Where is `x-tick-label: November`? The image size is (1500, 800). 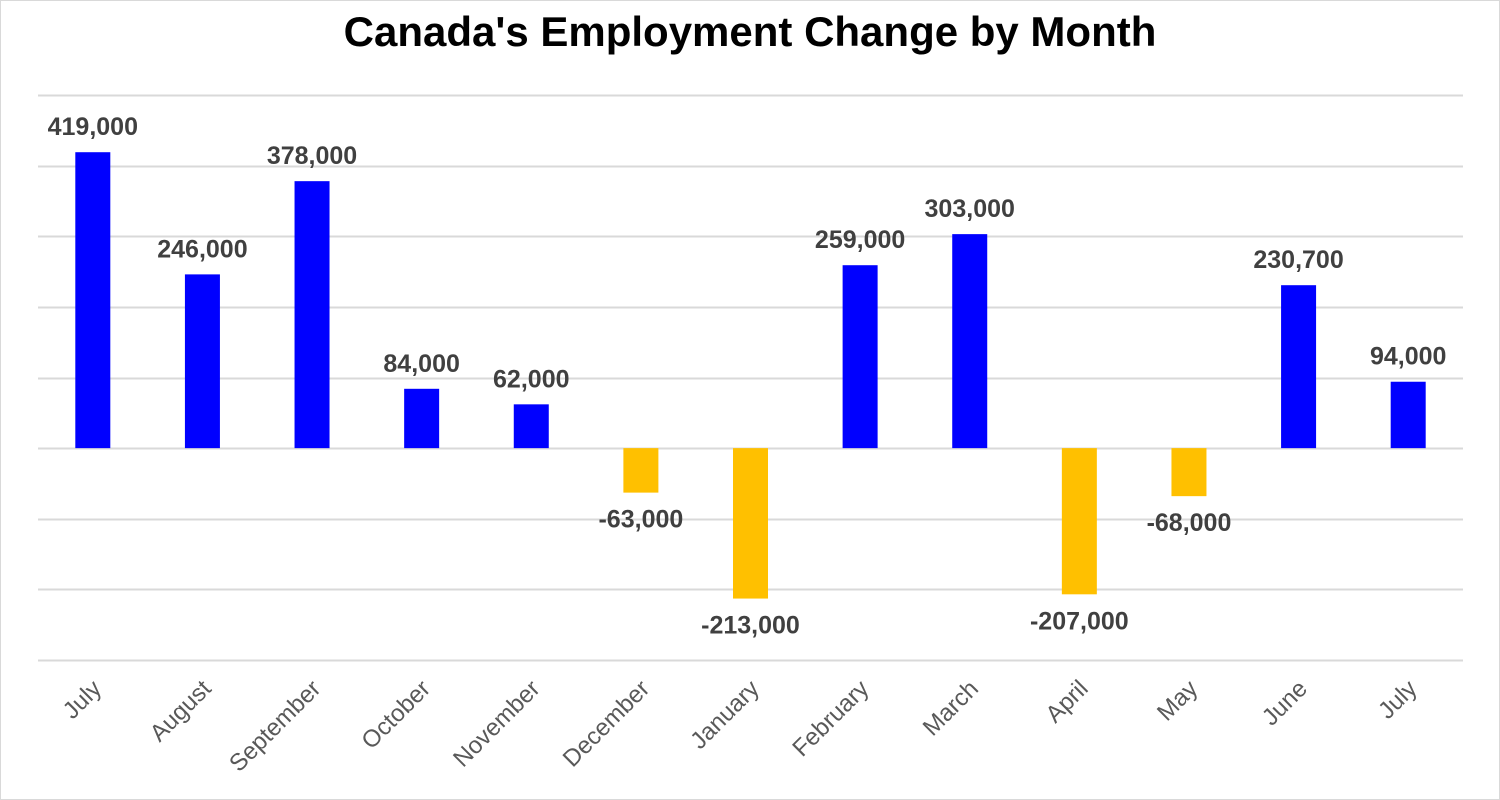
x-tick-label: November is located at coordinates (496, 723).